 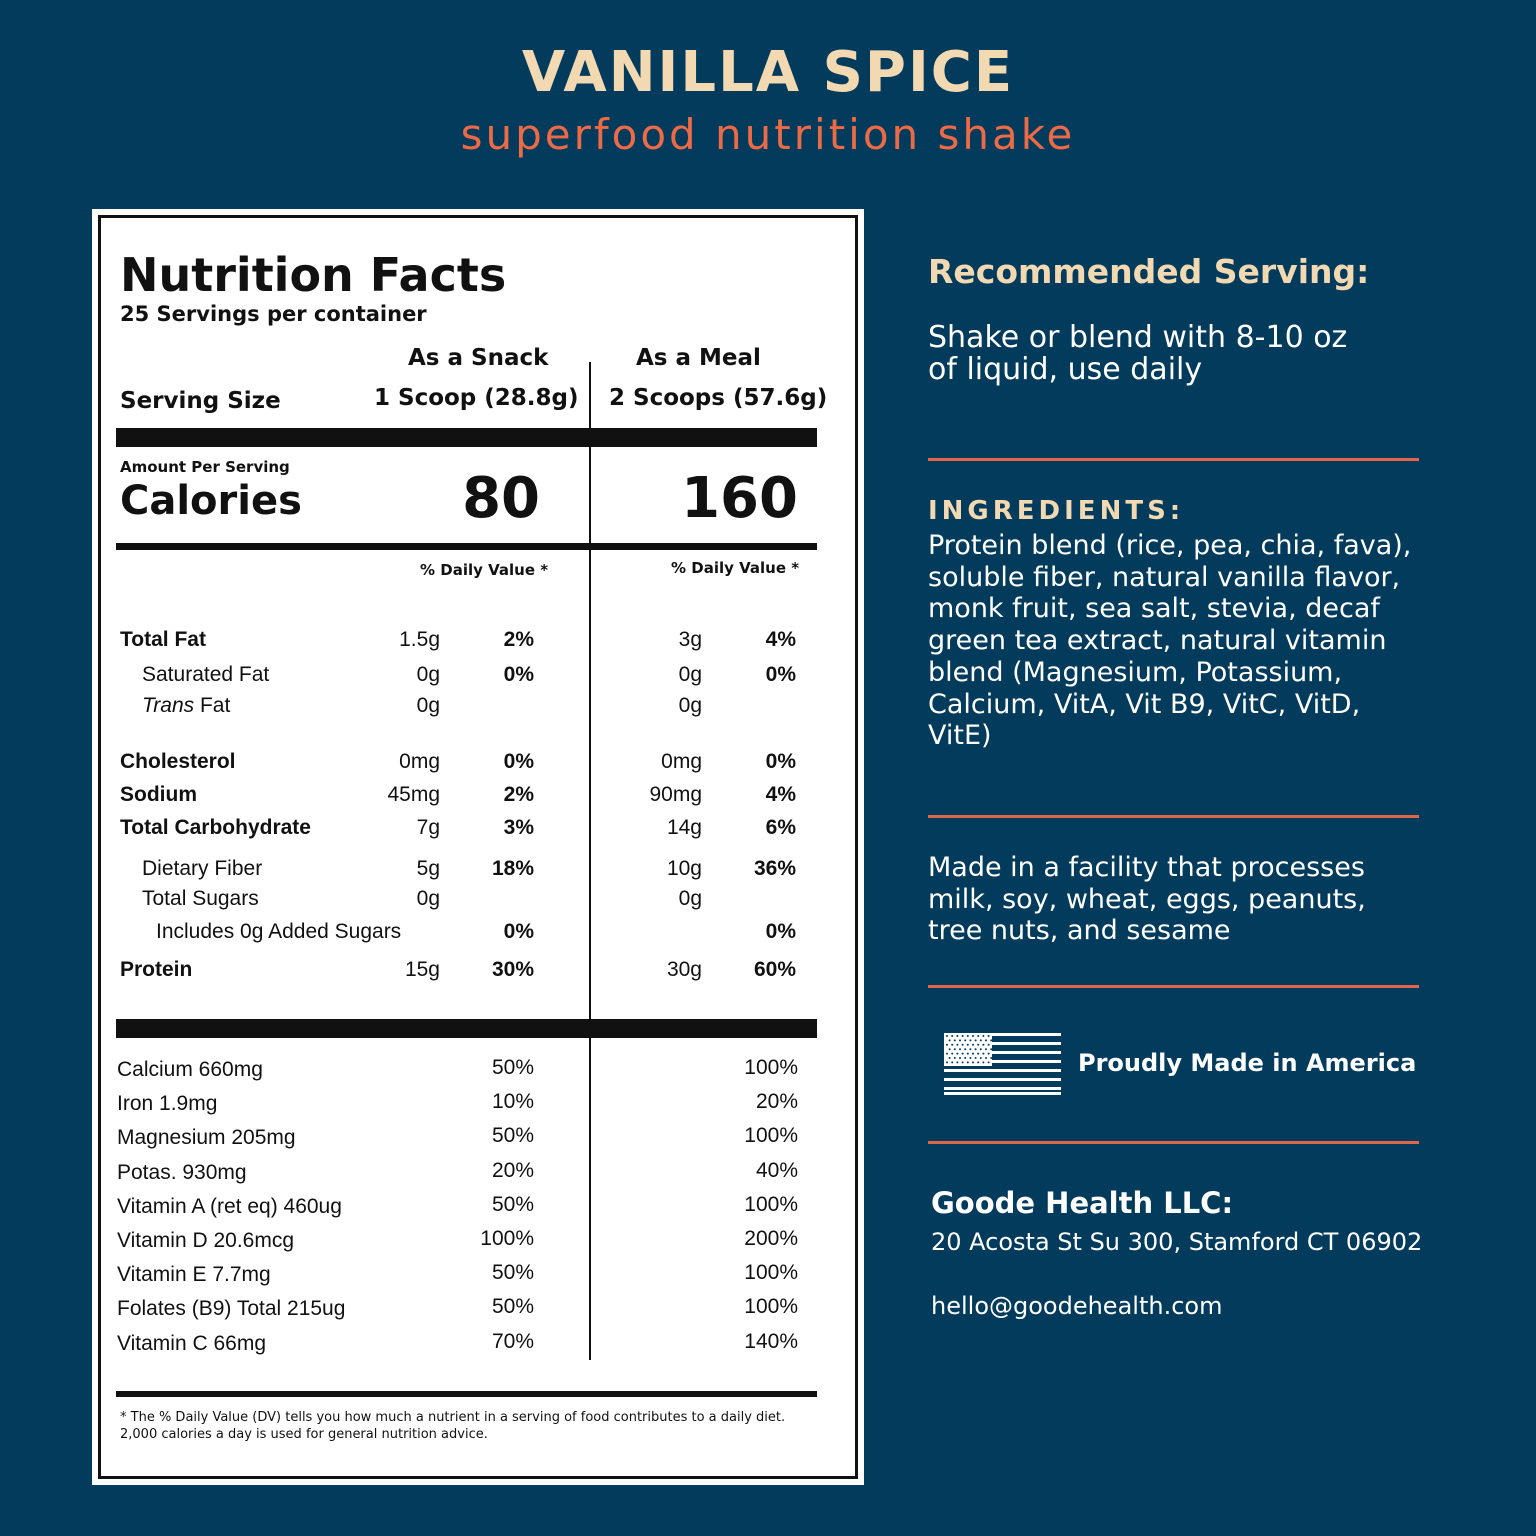 I want to click on nutrient-dv-meal: 6%, so click(x=780, y=827).